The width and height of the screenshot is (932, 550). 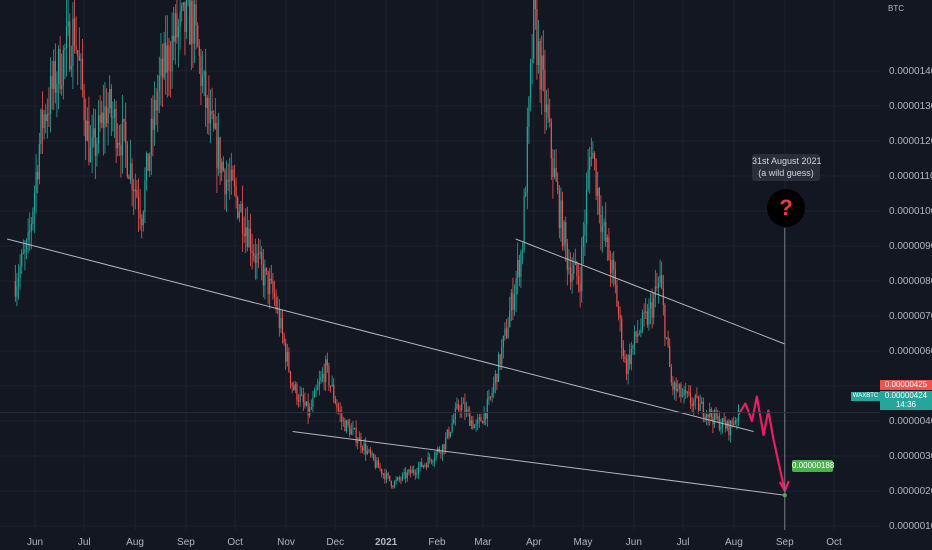 What do you see at coordinates (761, 443) in the screenshot?
I see `projection-line` at bounding box center [761, 443].